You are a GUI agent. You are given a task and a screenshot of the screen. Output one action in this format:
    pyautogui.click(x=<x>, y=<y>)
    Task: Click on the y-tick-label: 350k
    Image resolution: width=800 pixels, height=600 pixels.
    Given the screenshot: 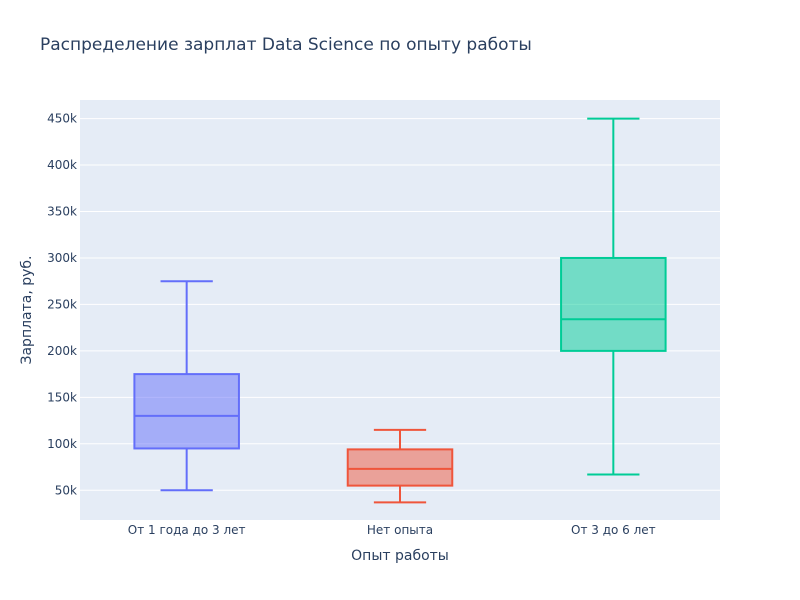 What is the action you would take?
    pyautogui.click(x=62, y=212)
    